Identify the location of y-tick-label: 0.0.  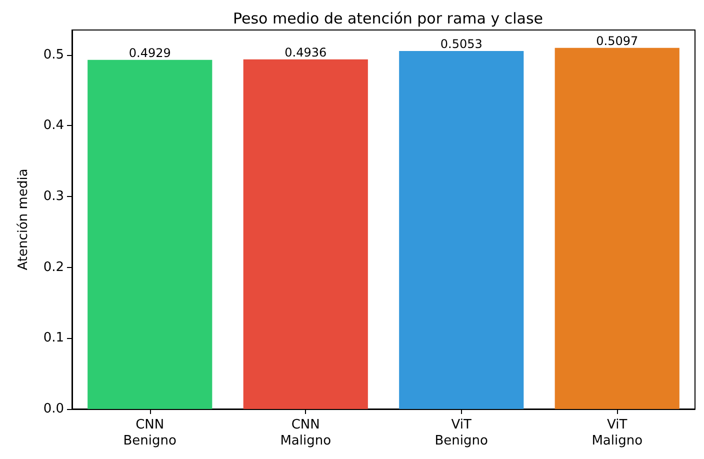
(53, 409).